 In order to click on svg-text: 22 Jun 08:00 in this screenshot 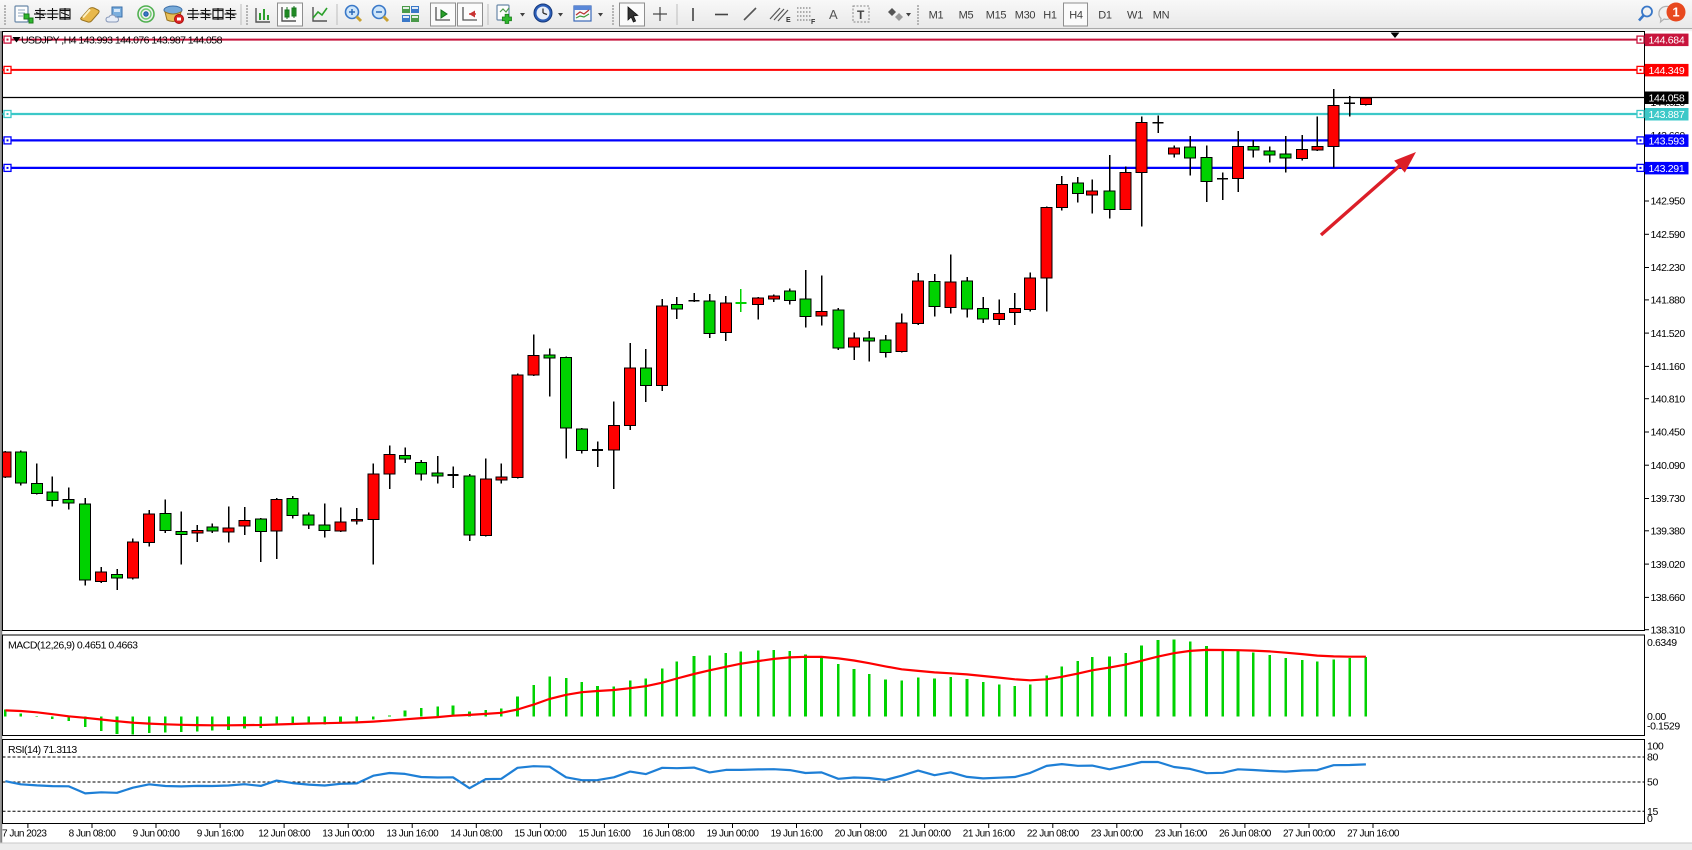, I will do `click(1053, 834)`.